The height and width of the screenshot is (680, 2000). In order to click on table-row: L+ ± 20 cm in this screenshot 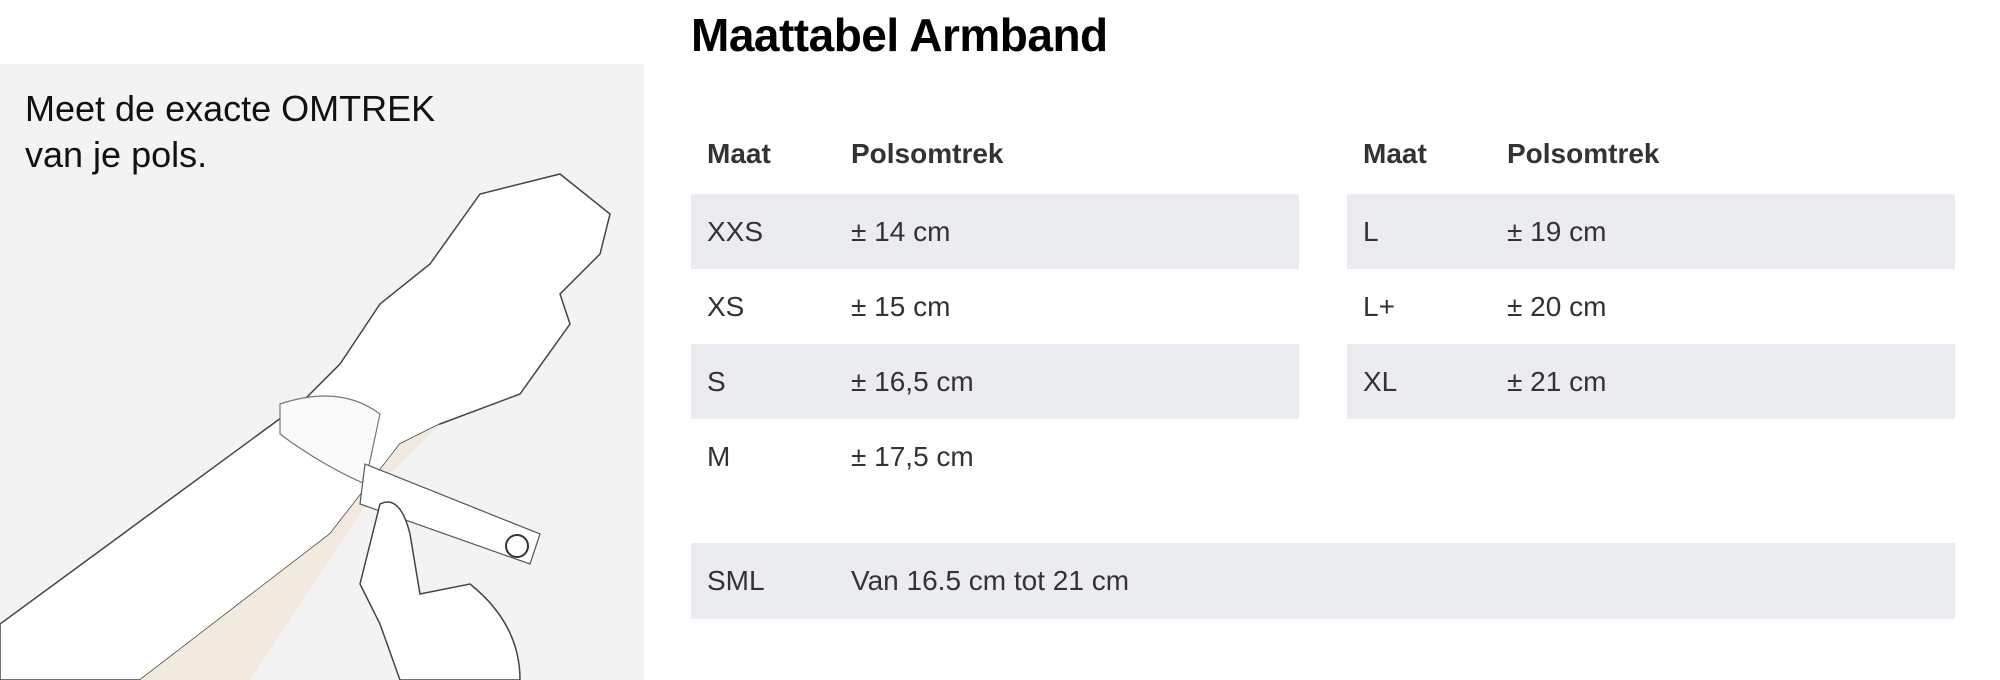, I will do `click(1651, 306)`.